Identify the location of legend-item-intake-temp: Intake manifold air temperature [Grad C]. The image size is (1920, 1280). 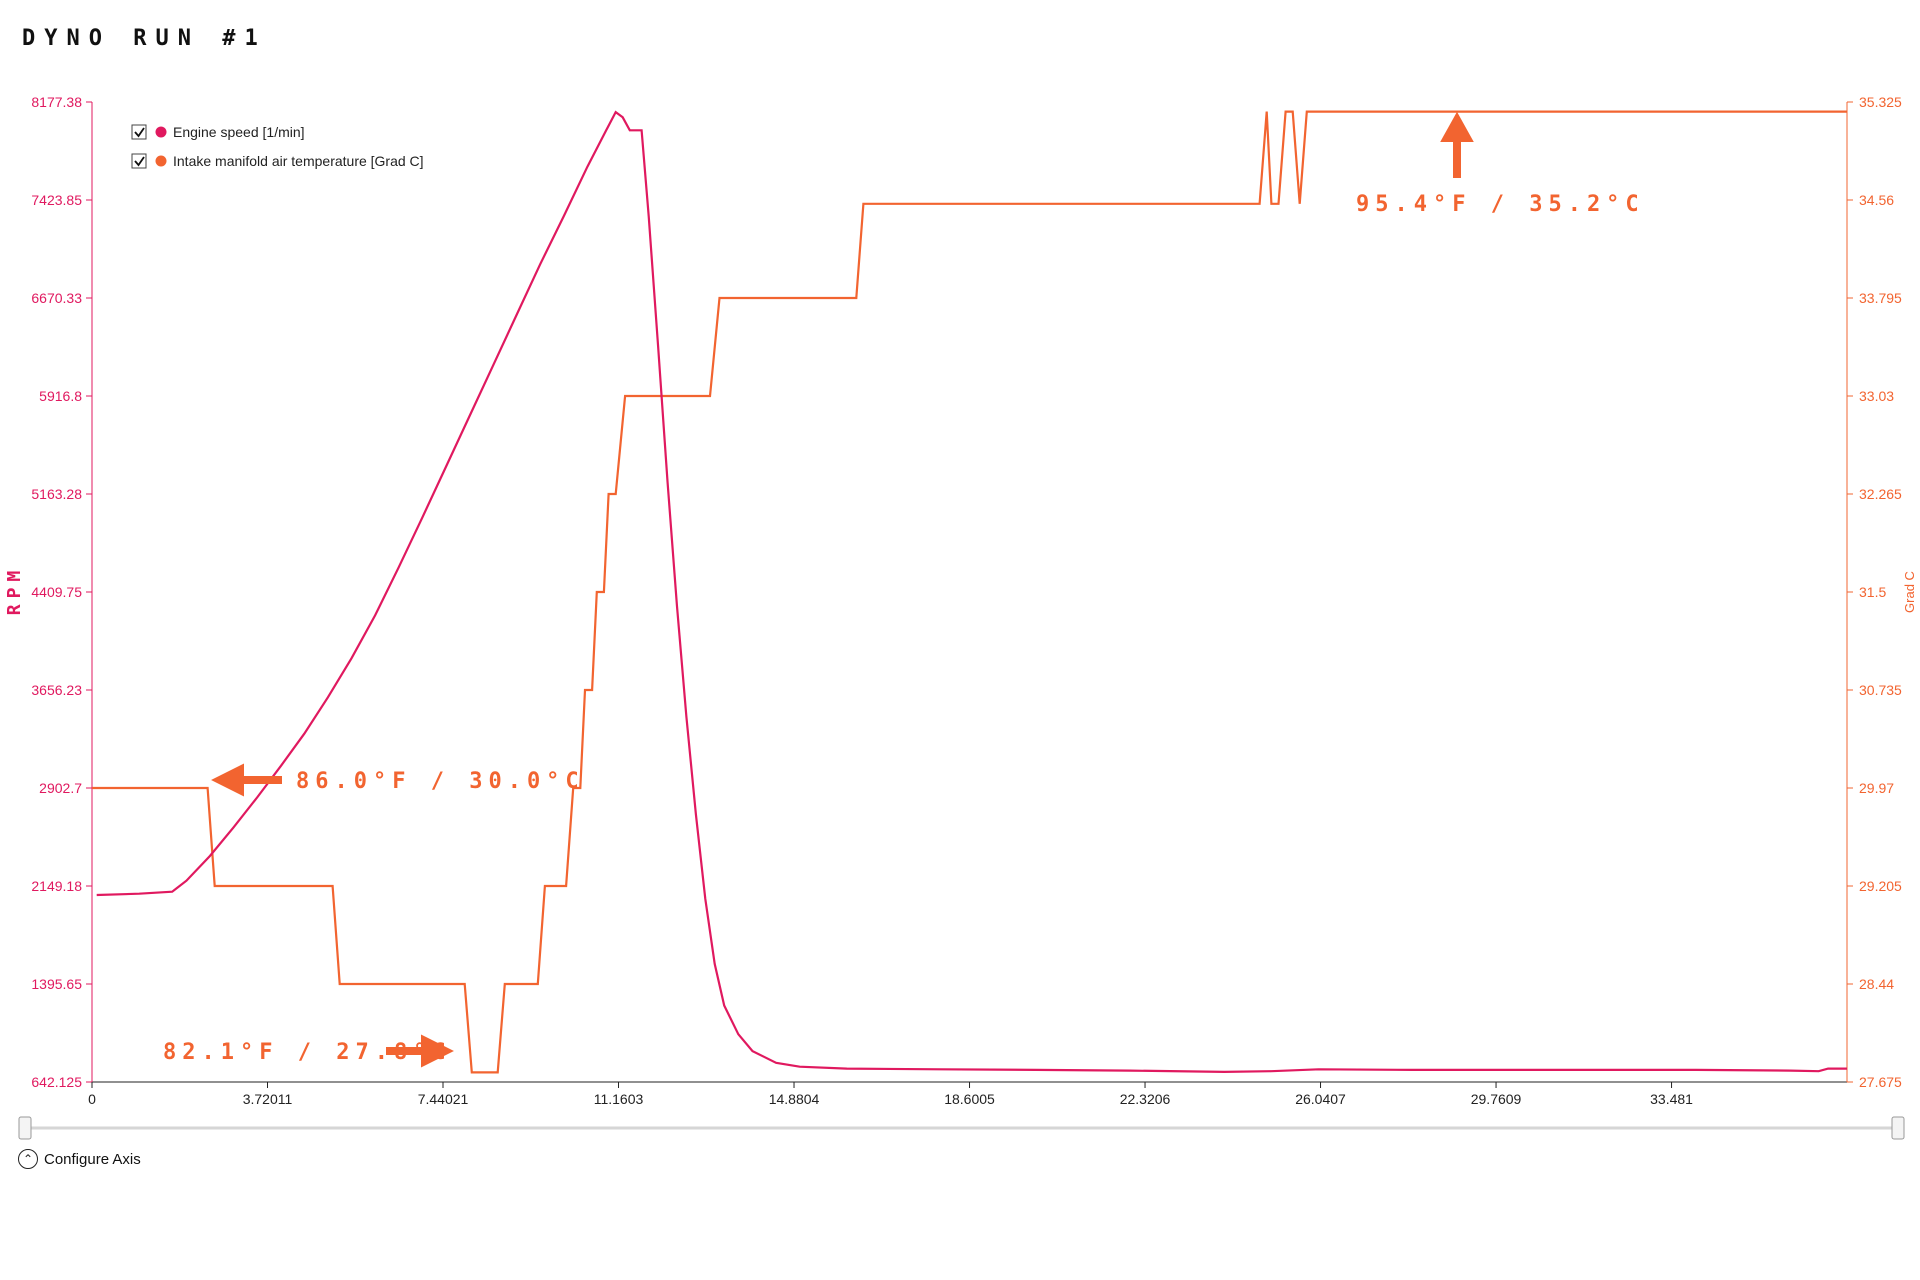
(277, 161).